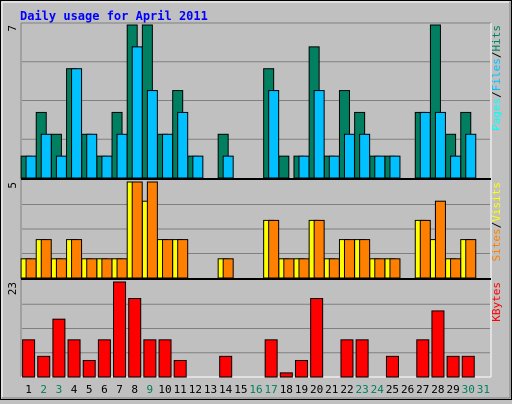  Describe the element at coordinates (210, 389) in the screenshot. I see `x-tick-label-day-13: 13` at that location.